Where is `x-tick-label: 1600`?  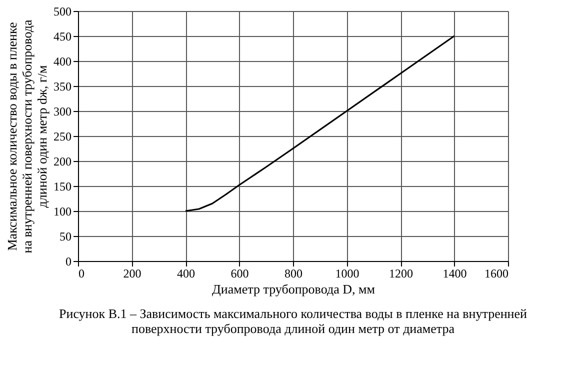 x-tick-label: 1600 is located at coordinates (496, 273).